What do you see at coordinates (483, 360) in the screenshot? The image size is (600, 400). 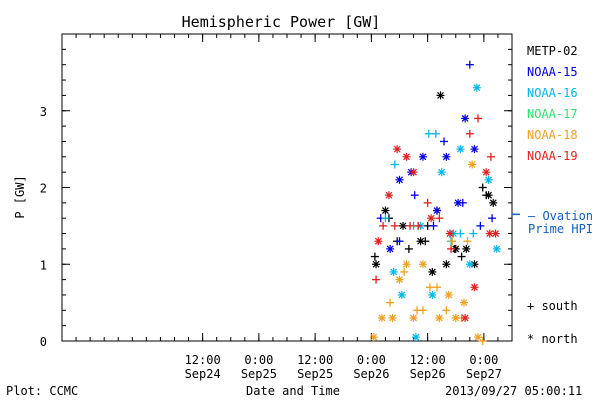 I see `x-tick-label-time: 0:00` at bounding box center [483, 360].